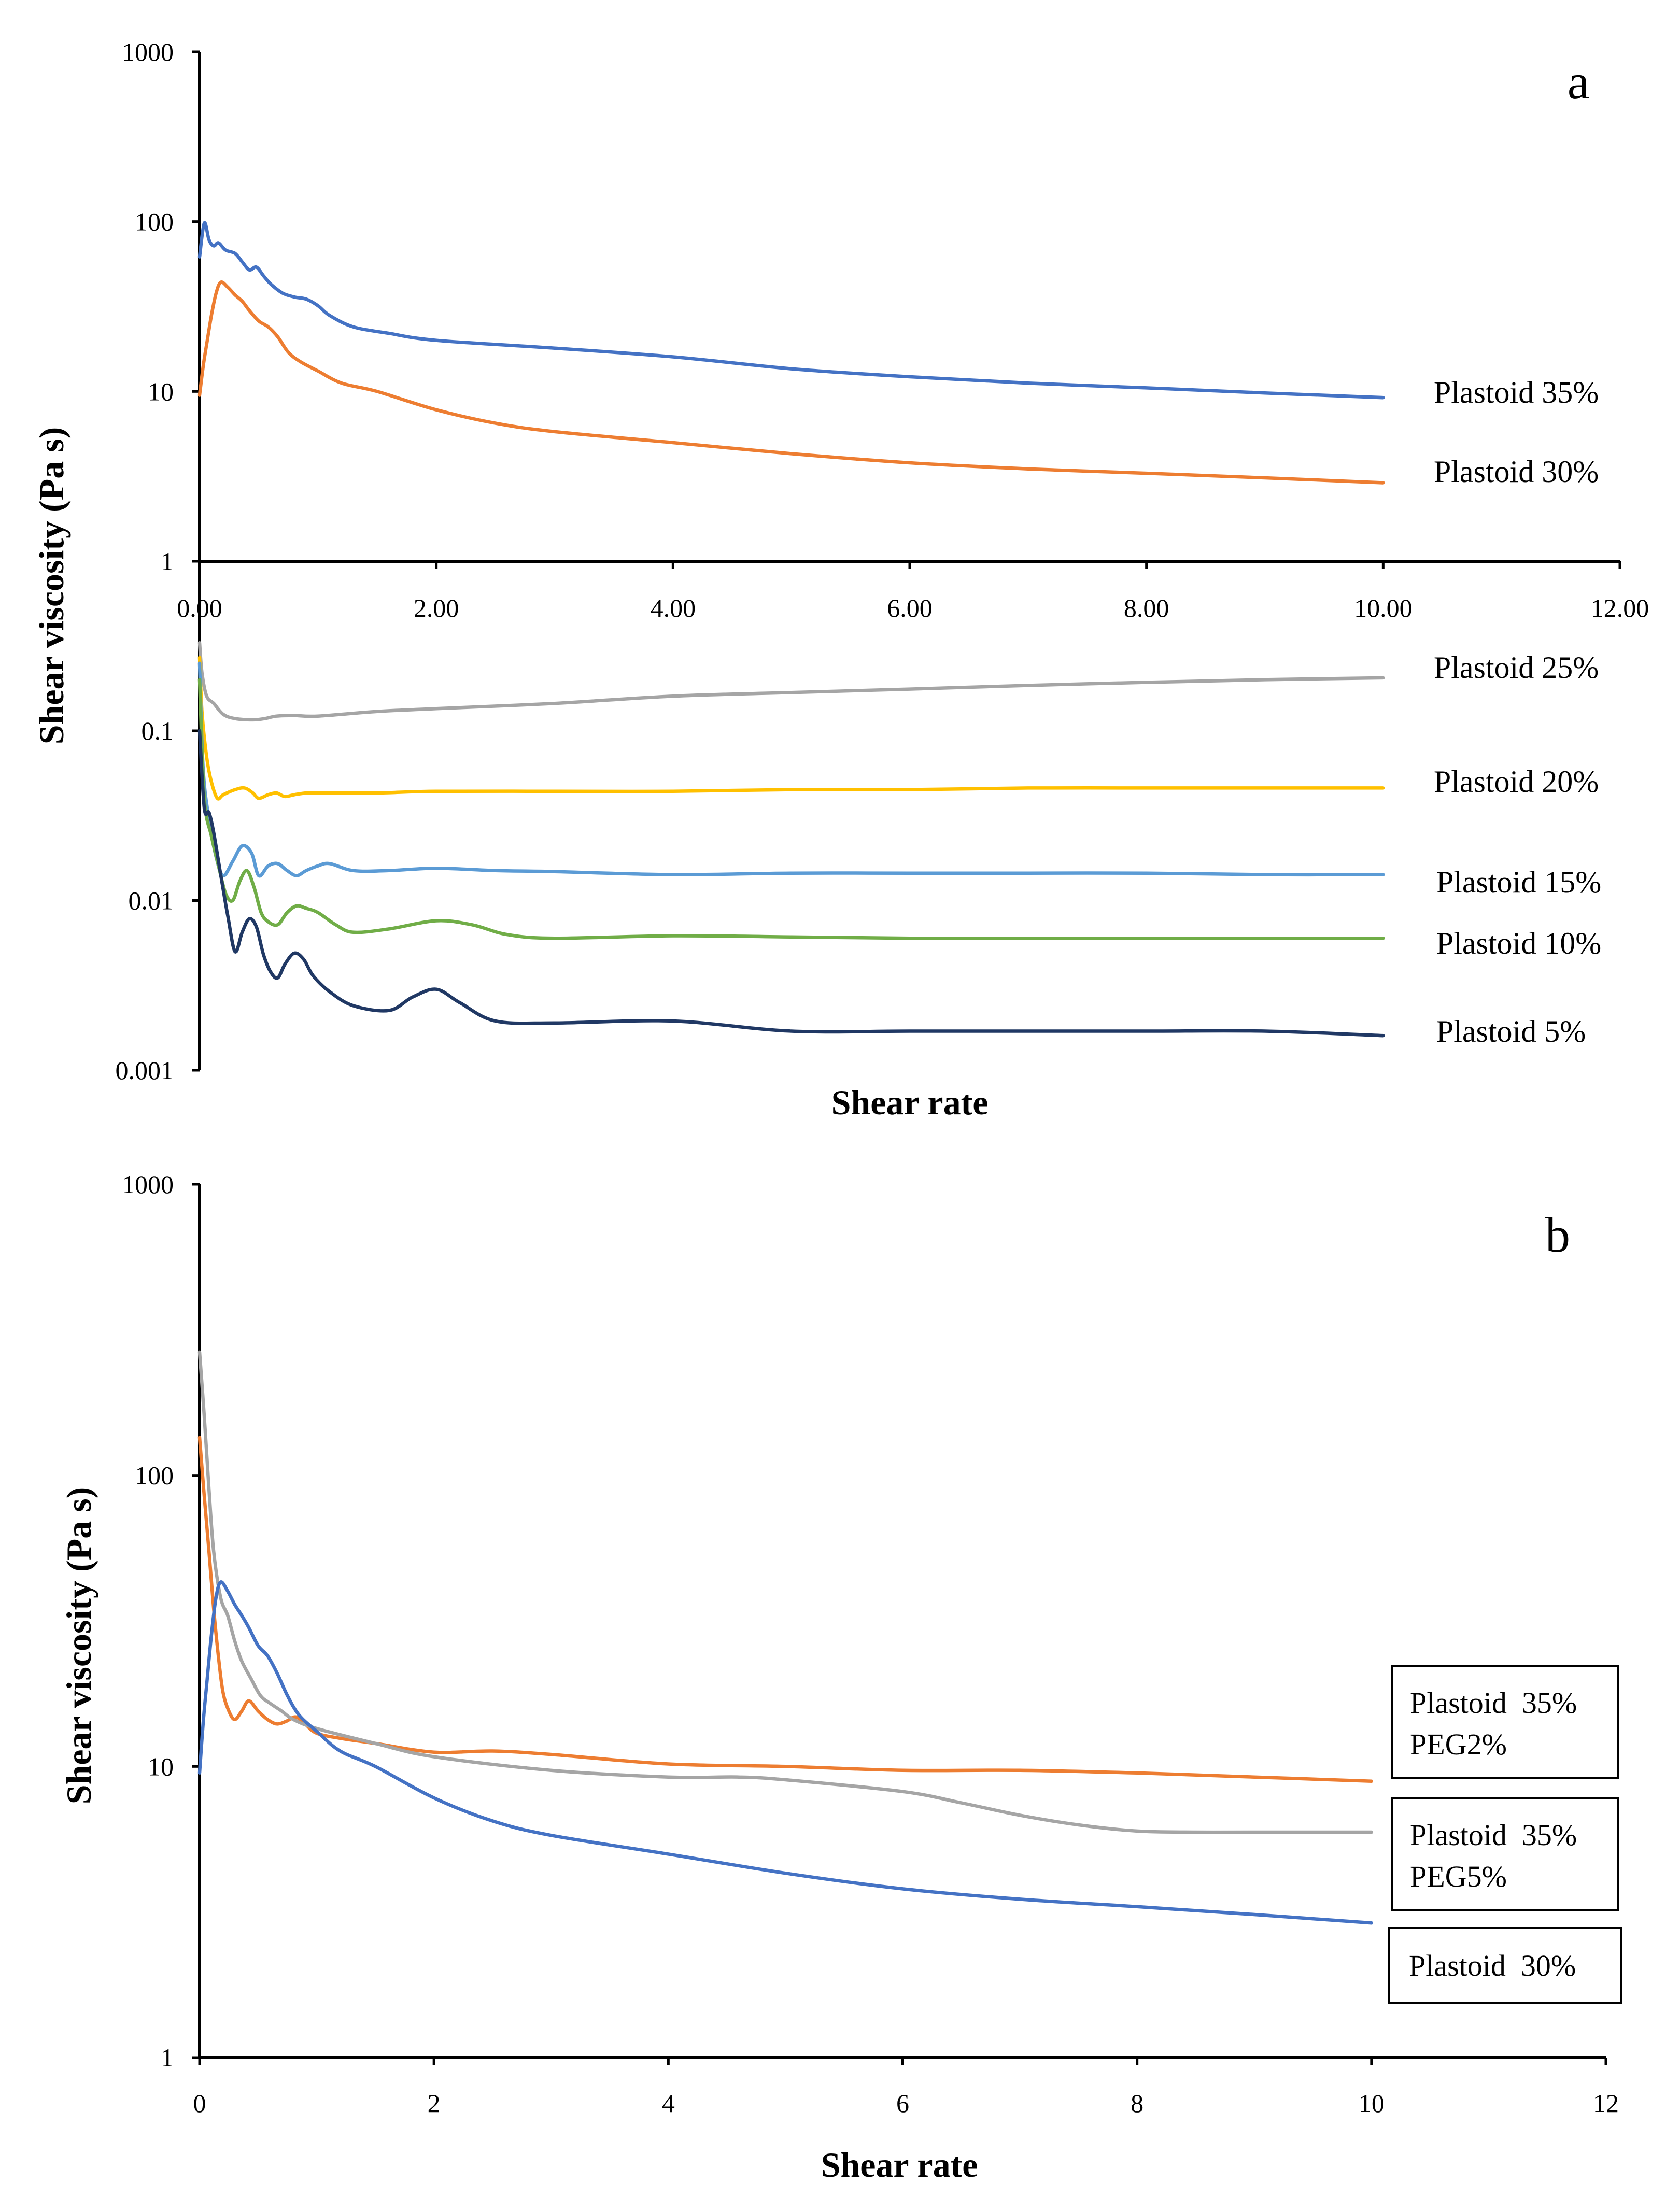  I want to click on panel-a-y-tick-label: 100, so click(154, 221).